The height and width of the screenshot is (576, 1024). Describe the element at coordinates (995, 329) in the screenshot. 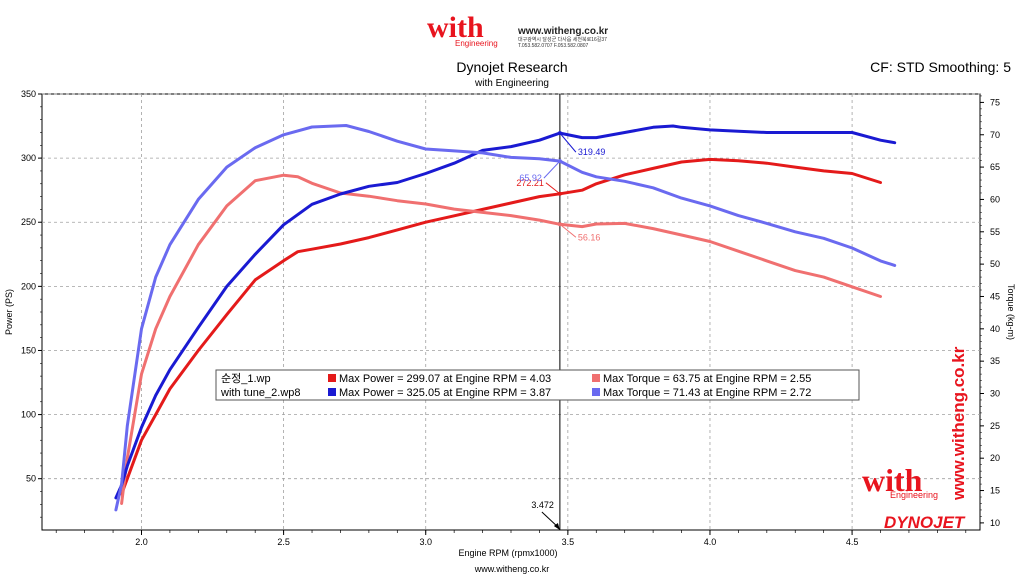

I see `y-right-tick-label: 40` at that location.